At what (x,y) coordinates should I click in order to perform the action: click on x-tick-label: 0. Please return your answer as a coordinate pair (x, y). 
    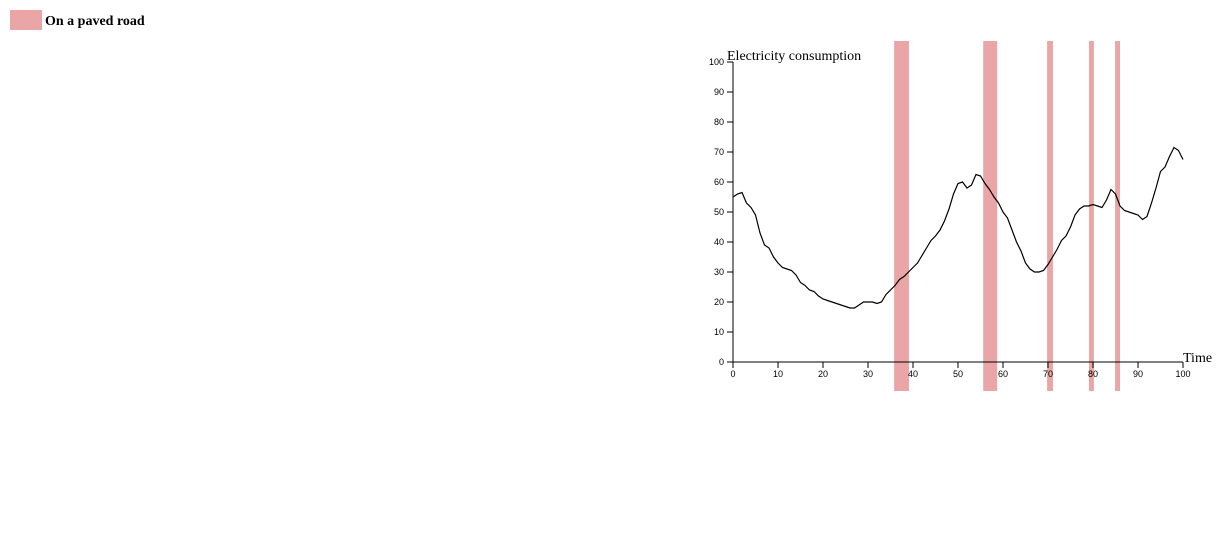
    Looking at the image, I should click on (732, 374).